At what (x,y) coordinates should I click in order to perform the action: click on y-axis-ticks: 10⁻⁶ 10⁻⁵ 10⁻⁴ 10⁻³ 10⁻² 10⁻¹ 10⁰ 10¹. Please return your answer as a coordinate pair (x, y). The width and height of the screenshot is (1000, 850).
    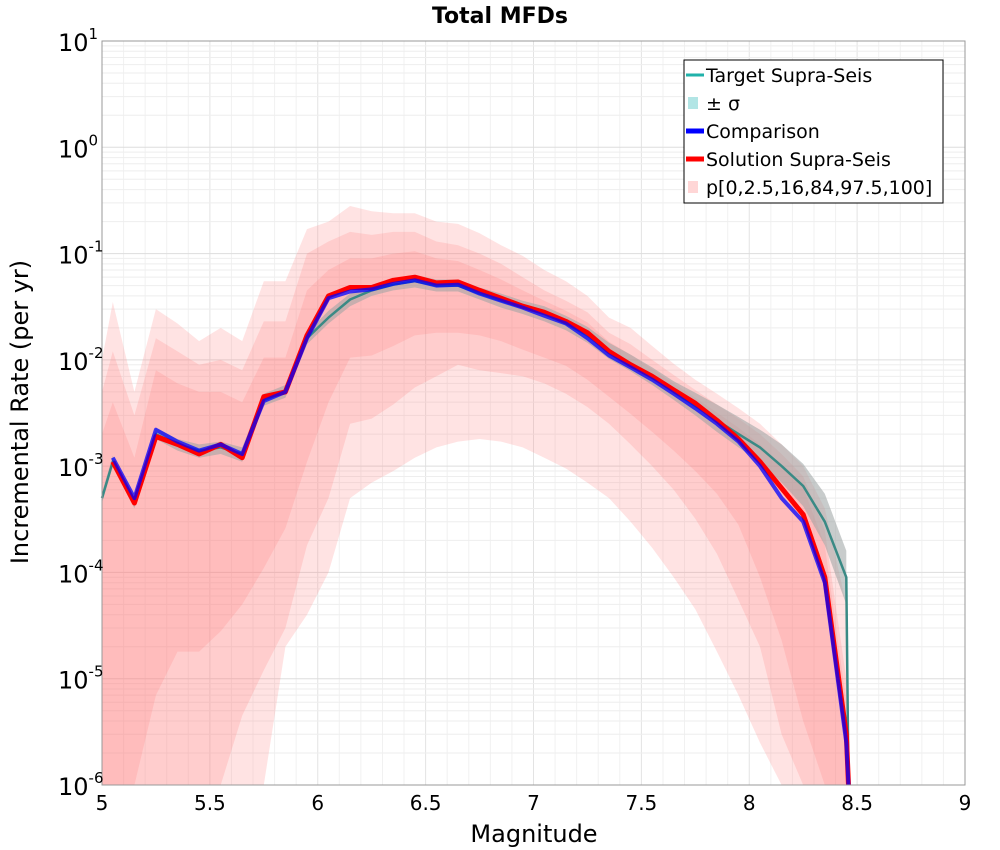
    Looking at the image, I should click on (81, 413).